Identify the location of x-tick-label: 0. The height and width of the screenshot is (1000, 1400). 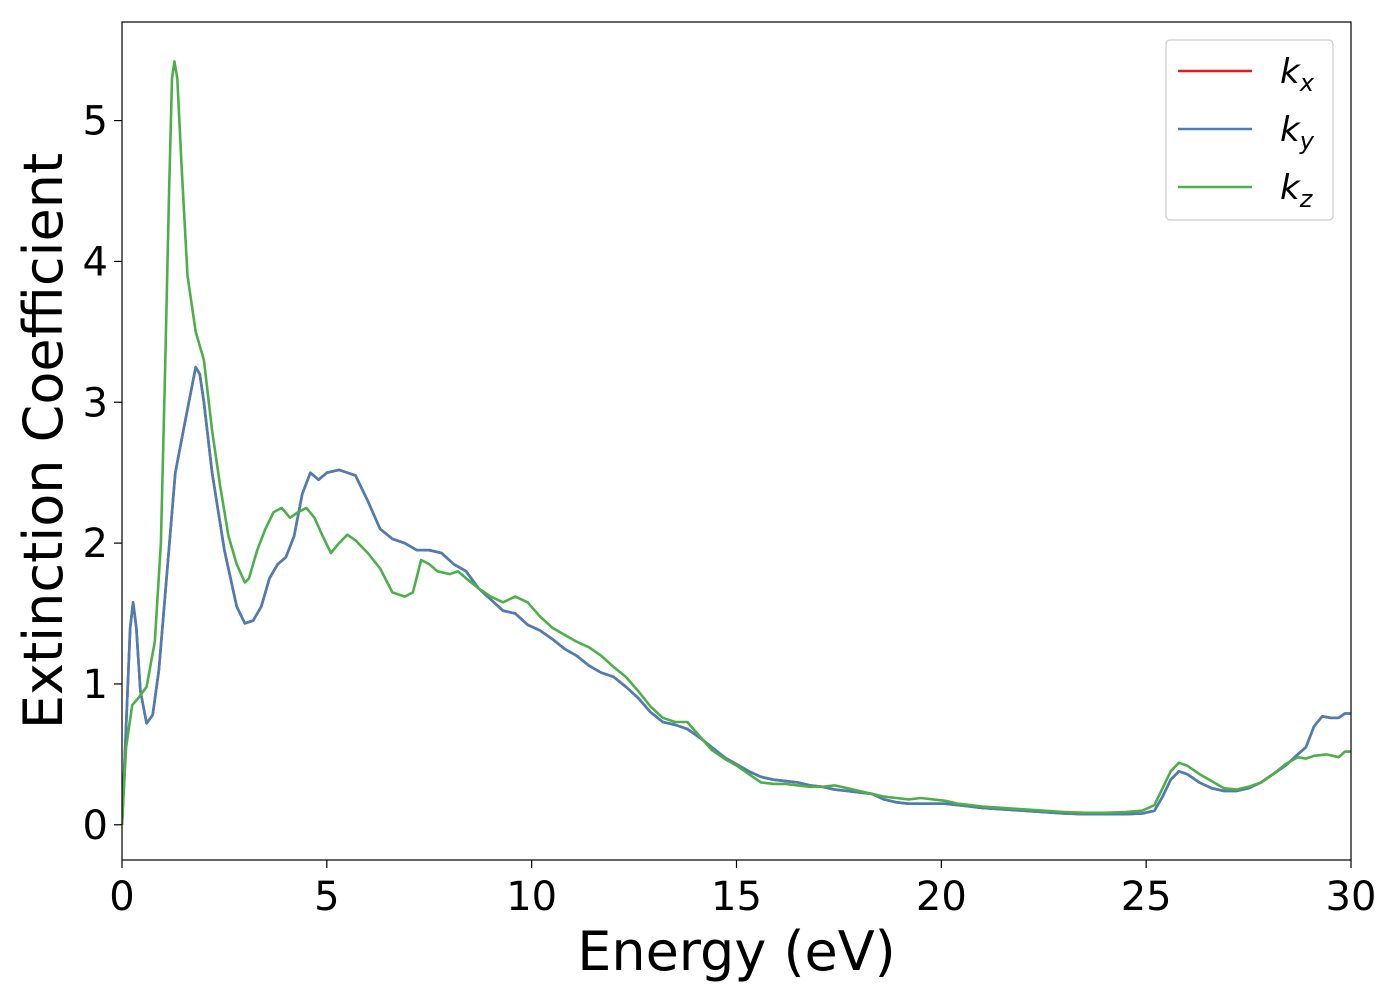
(121, 897).